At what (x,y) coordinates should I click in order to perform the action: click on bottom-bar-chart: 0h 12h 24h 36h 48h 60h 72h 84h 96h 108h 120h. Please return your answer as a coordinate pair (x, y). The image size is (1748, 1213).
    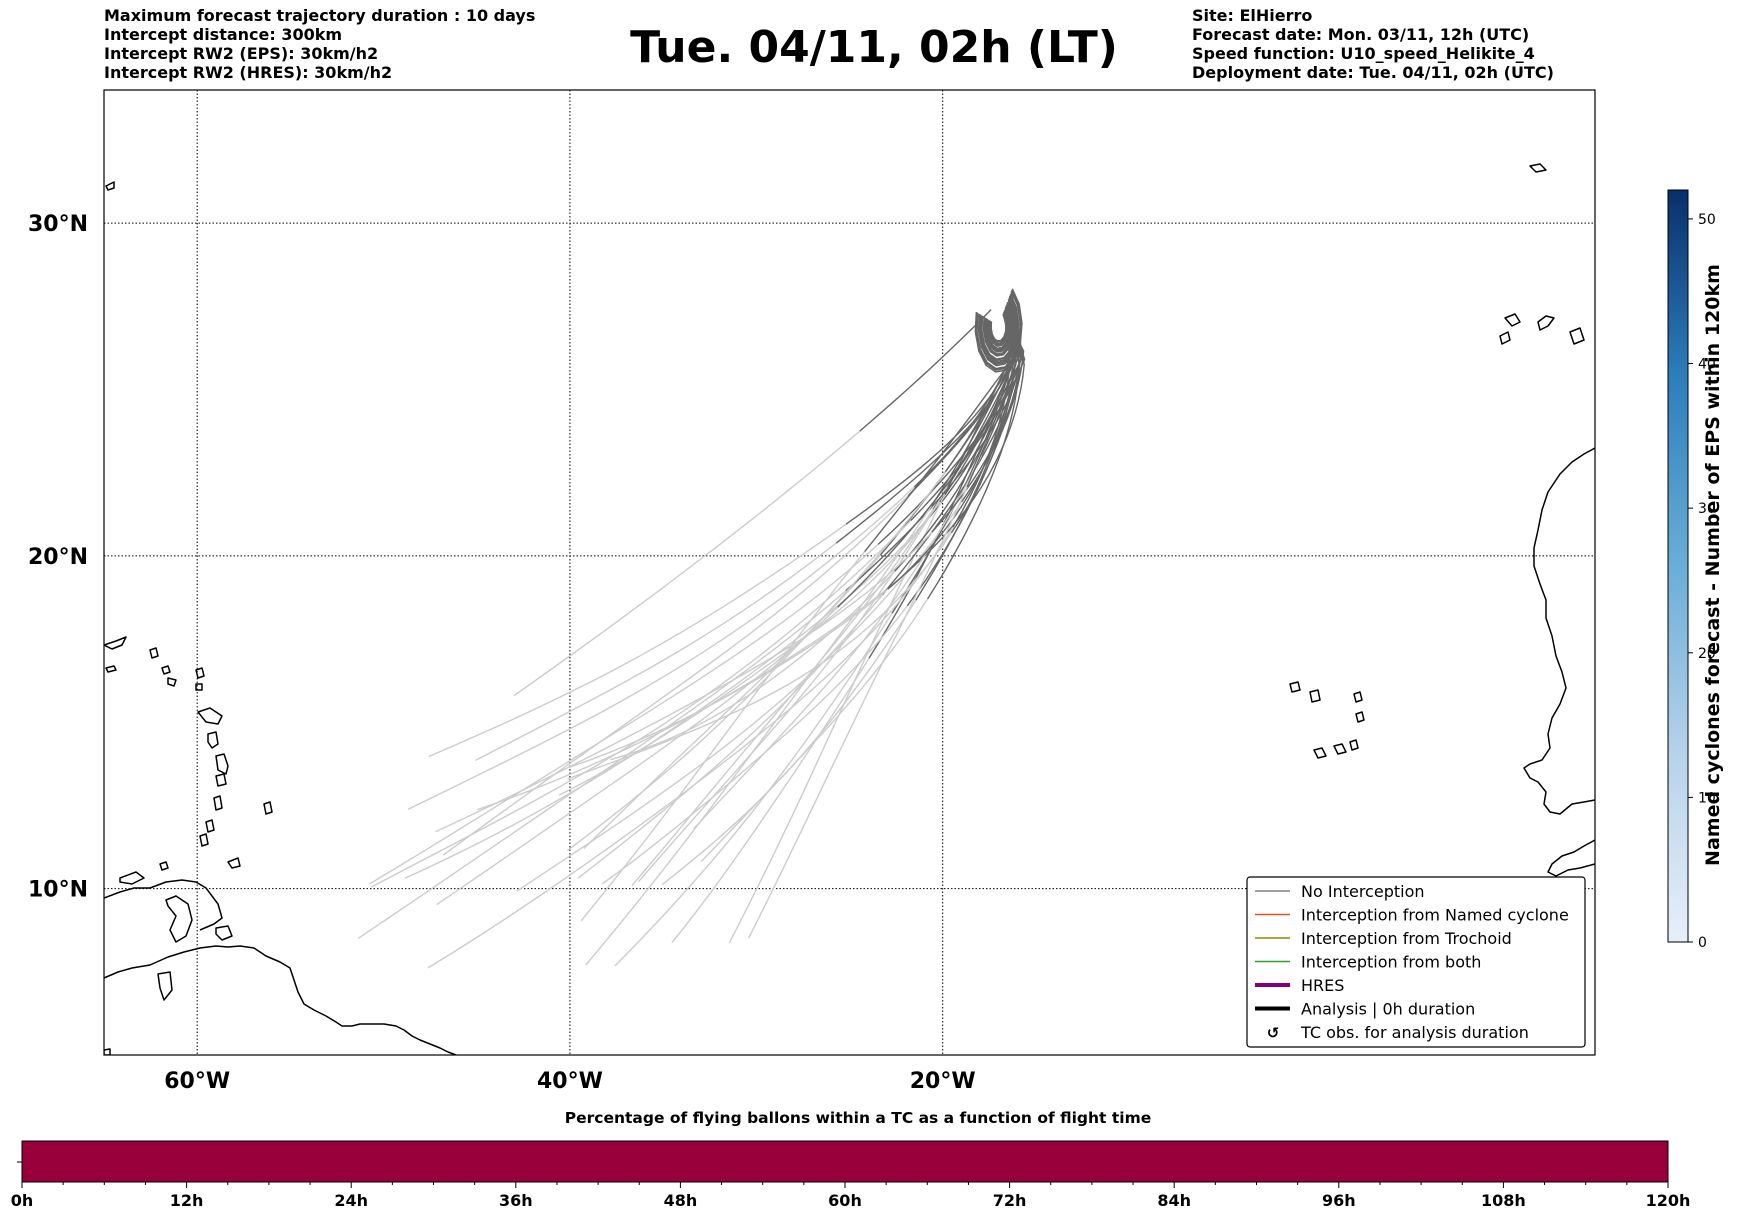
    Looking at the image, I should click on (851, 1175).